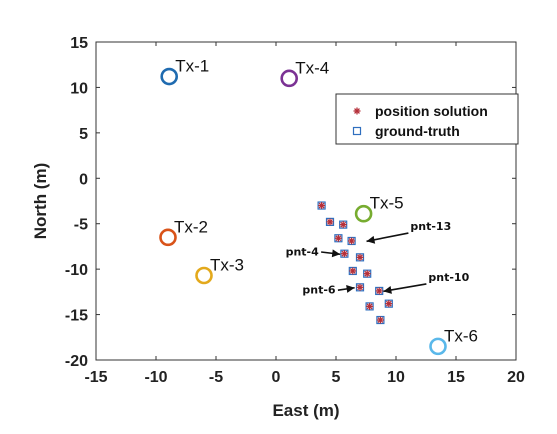 The width and height of the screenshot is (557, 434). Describe the element at coordinates (448, 277) in the screenshot. I see `annotation-label: pnt-10` at that location.